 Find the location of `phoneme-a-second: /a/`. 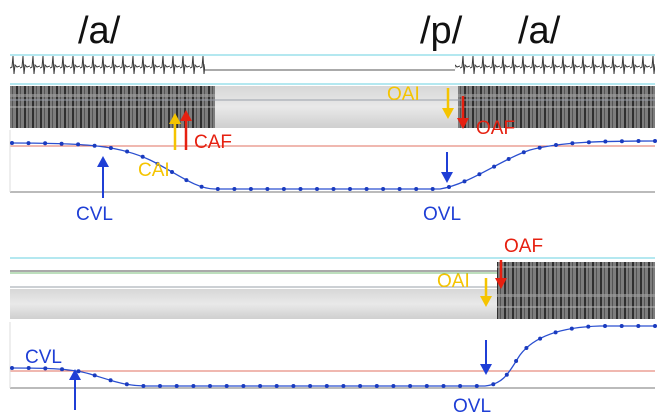

phoneme-a-second: /a/ is located at coordinates (539, 31).